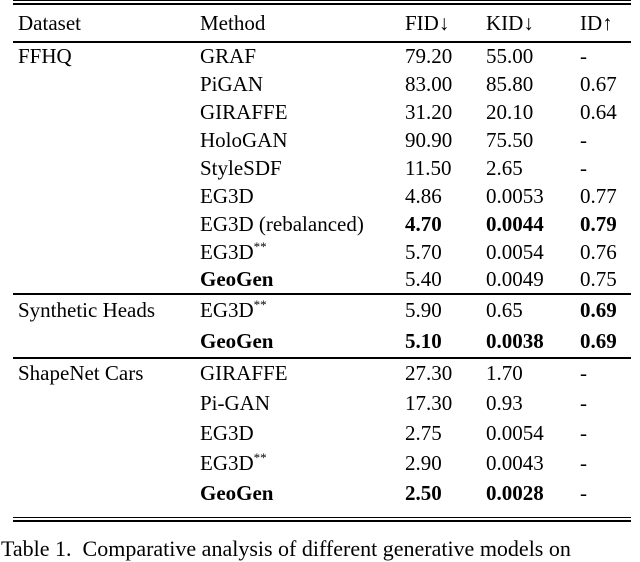 The height and width of the screenshot is (562, 640). Describe the element at coordinates (510, 56) in the screenshot. I see `kid-cell: 55.00` at that location.